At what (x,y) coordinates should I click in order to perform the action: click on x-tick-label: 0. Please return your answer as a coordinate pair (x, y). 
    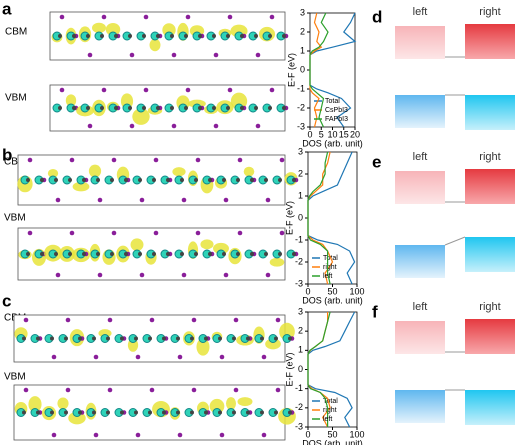
    Looking at the image, I should click on (309, 134).